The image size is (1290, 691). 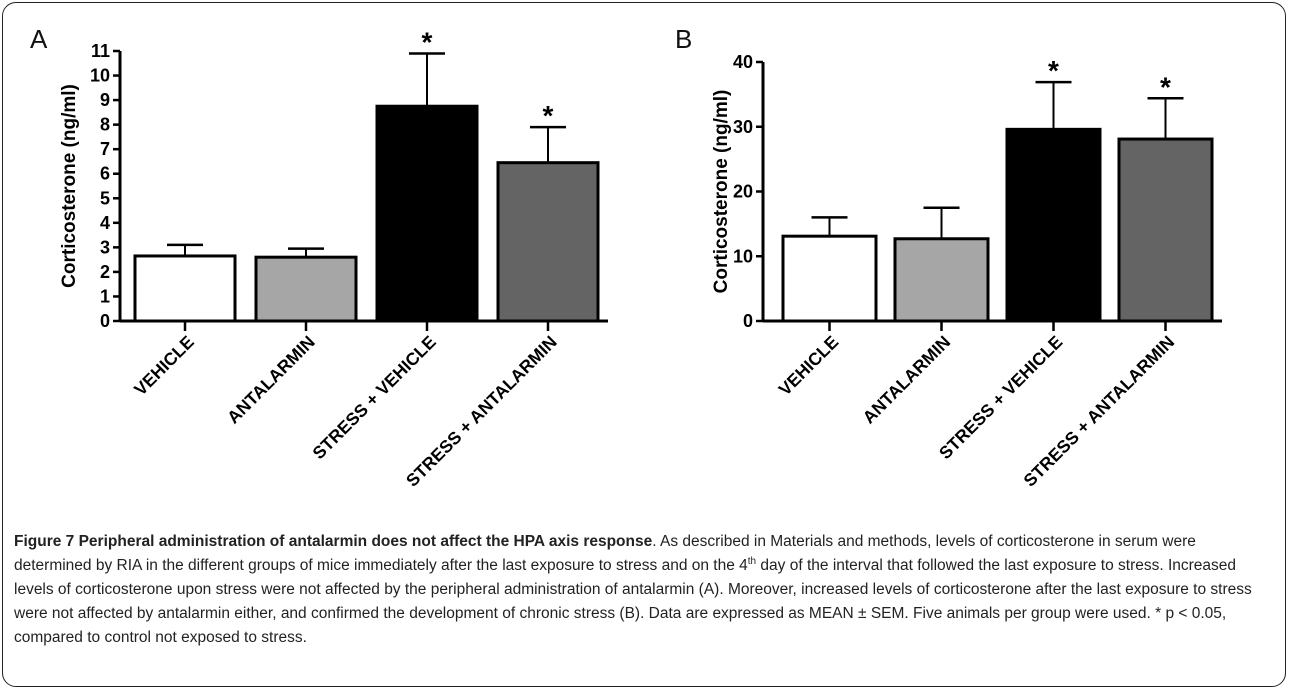 What do you see at coordinates (105, 247) in the screenshot?
I see `panel-a-y-tick-label: 3` at bounding box center [105, 247].